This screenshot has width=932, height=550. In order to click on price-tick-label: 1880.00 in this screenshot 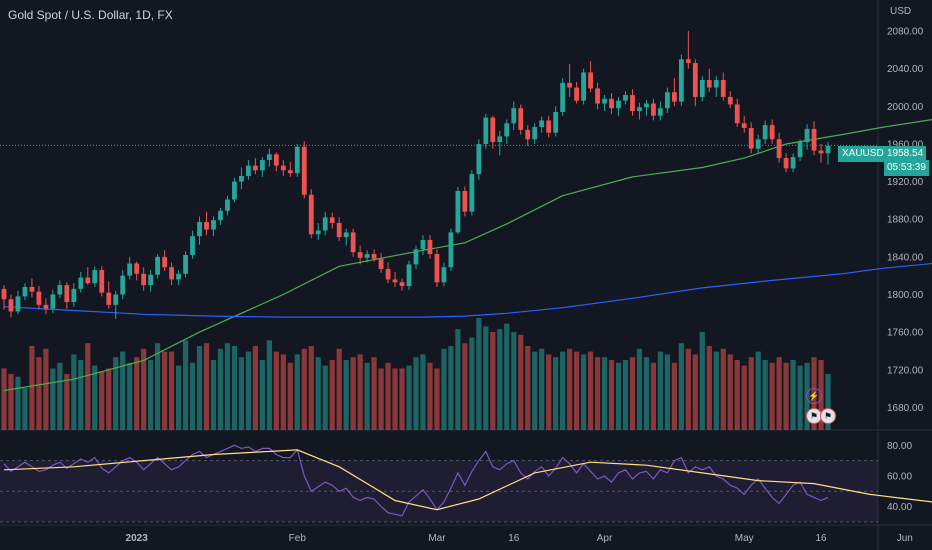, I will do `click(905, 220)`.